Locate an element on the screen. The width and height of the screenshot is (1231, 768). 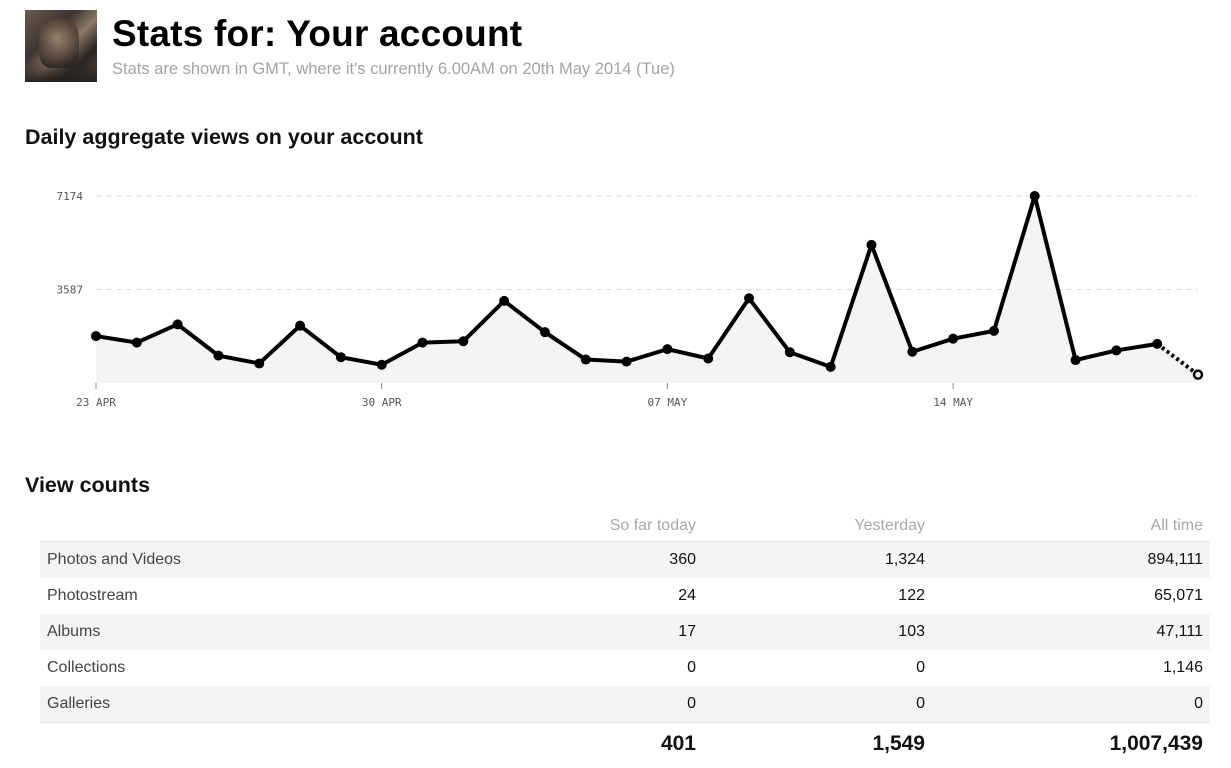
x-tick-label: 07 MAY is located at coordinates (668, 402).